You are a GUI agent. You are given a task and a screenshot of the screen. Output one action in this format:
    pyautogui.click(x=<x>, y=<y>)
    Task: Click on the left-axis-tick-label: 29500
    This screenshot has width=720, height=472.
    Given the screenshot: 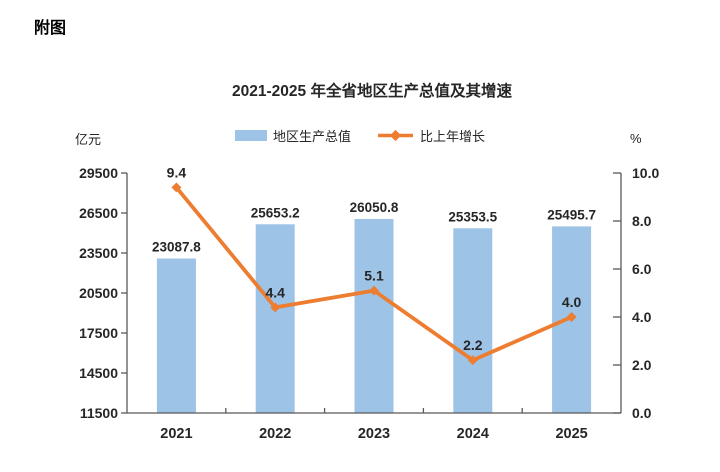 What is the action you would take?
    pyautogui.click(x=98, y=173)
    